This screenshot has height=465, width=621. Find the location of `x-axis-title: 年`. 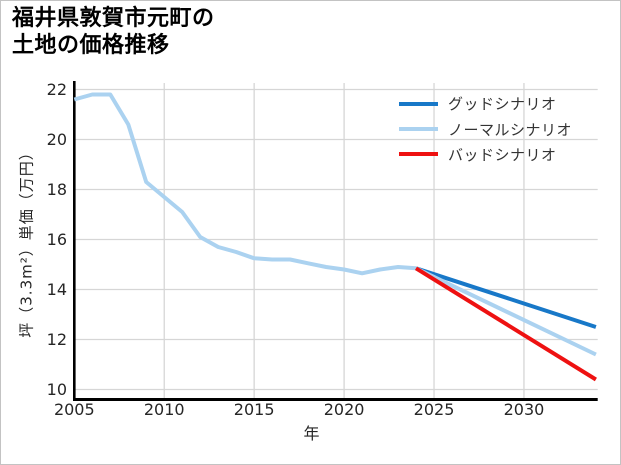

x-axis-title: 年 is located at coordinates (311, 433).